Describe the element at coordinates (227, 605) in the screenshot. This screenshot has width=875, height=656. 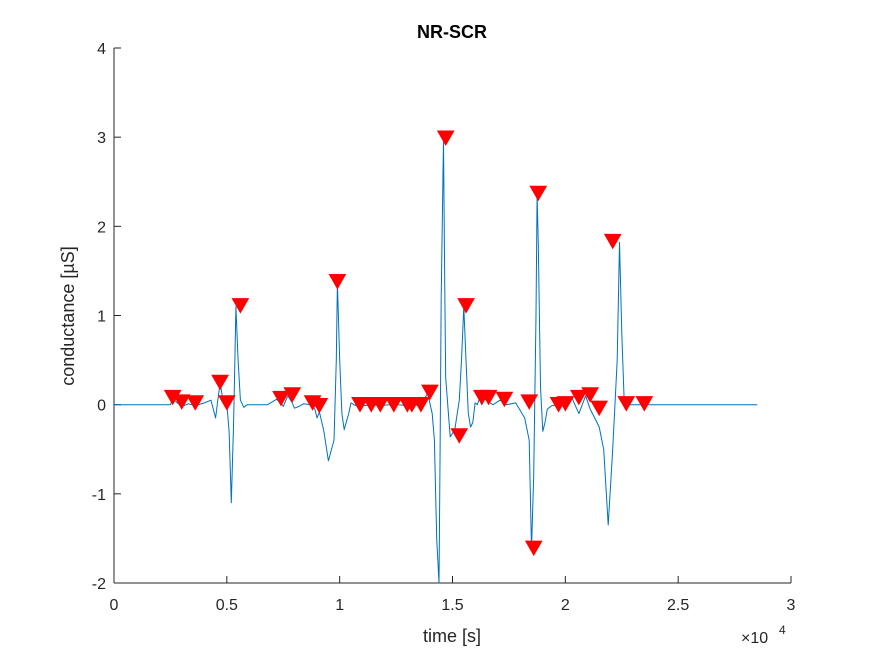
I see `x-tick-label: 0.5` at that location.